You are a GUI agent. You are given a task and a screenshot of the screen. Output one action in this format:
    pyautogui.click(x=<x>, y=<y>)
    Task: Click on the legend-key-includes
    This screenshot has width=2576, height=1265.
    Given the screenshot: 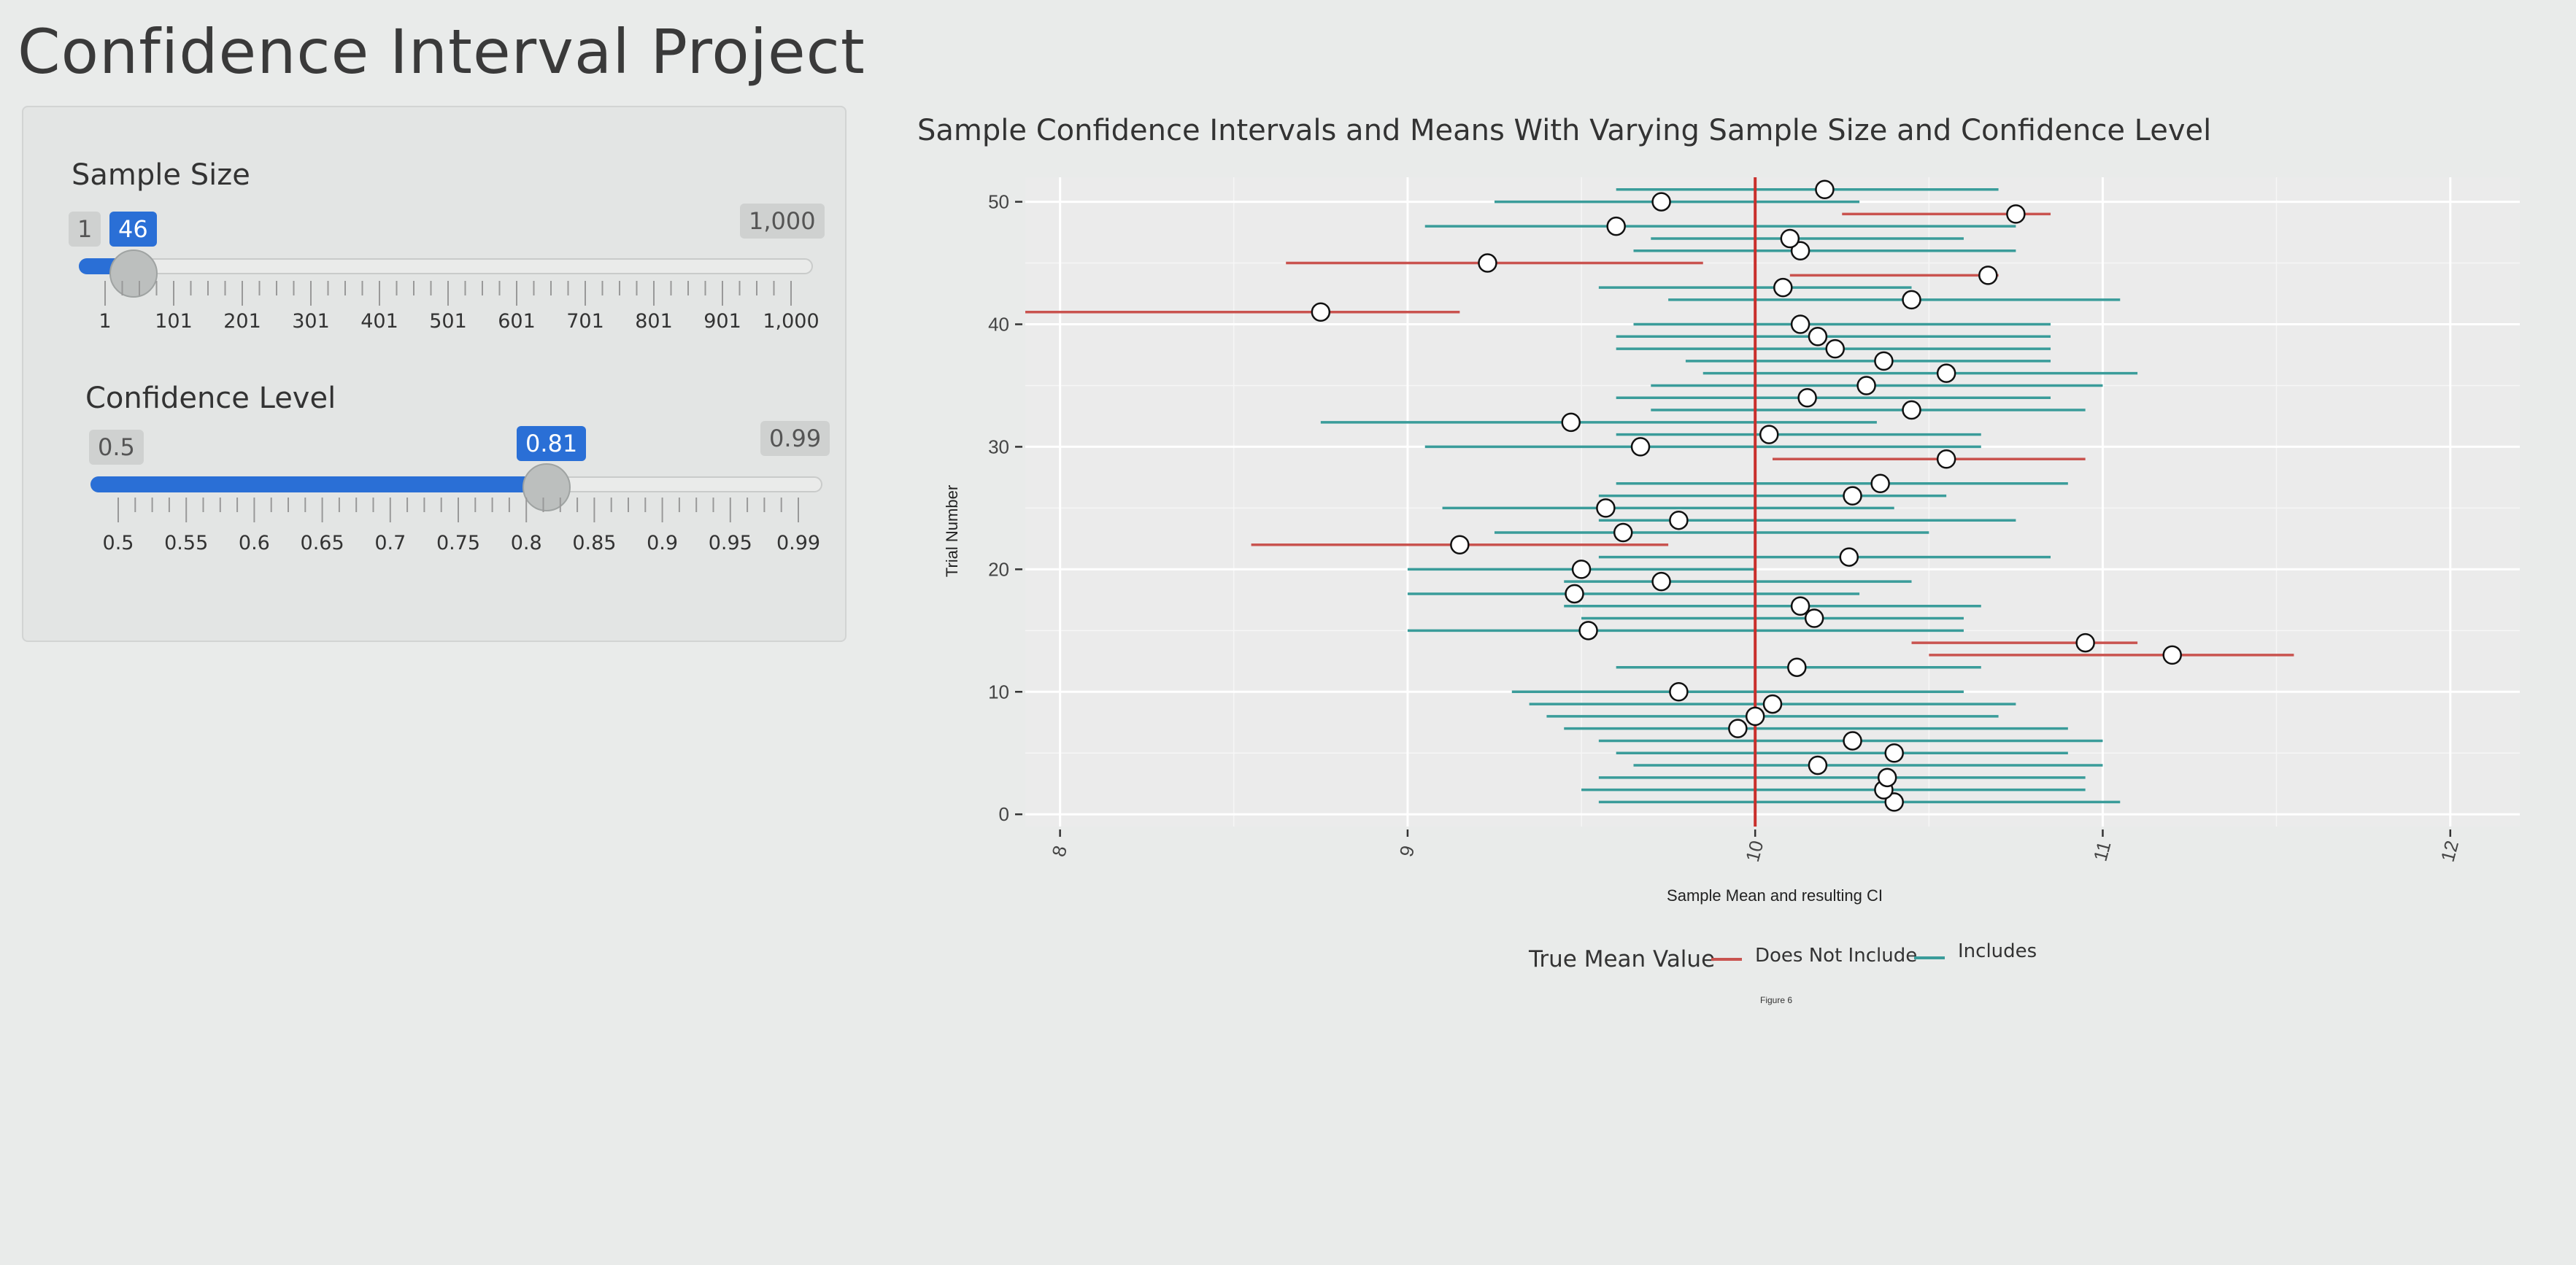 What is the action you would take?
    pyautogui.click(x=1929, y=958)
    